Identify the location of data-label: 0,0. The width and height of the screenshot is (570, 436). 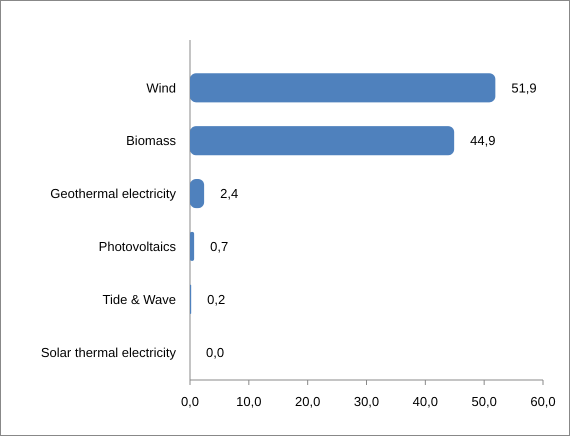
(215, 352).